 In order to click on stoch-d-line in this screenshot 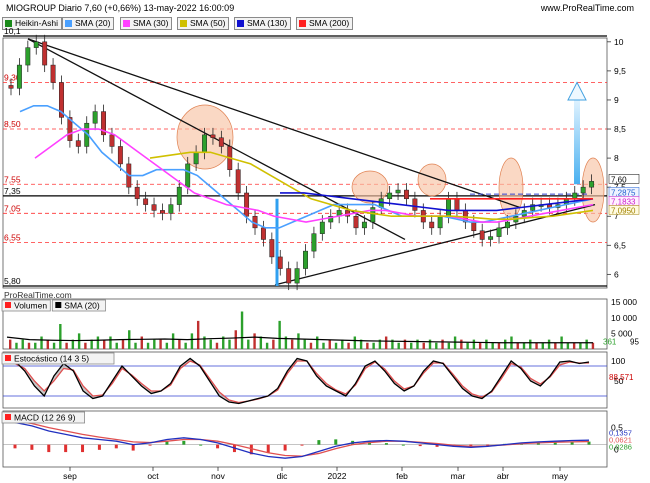, I will do `click(301, 382)`.